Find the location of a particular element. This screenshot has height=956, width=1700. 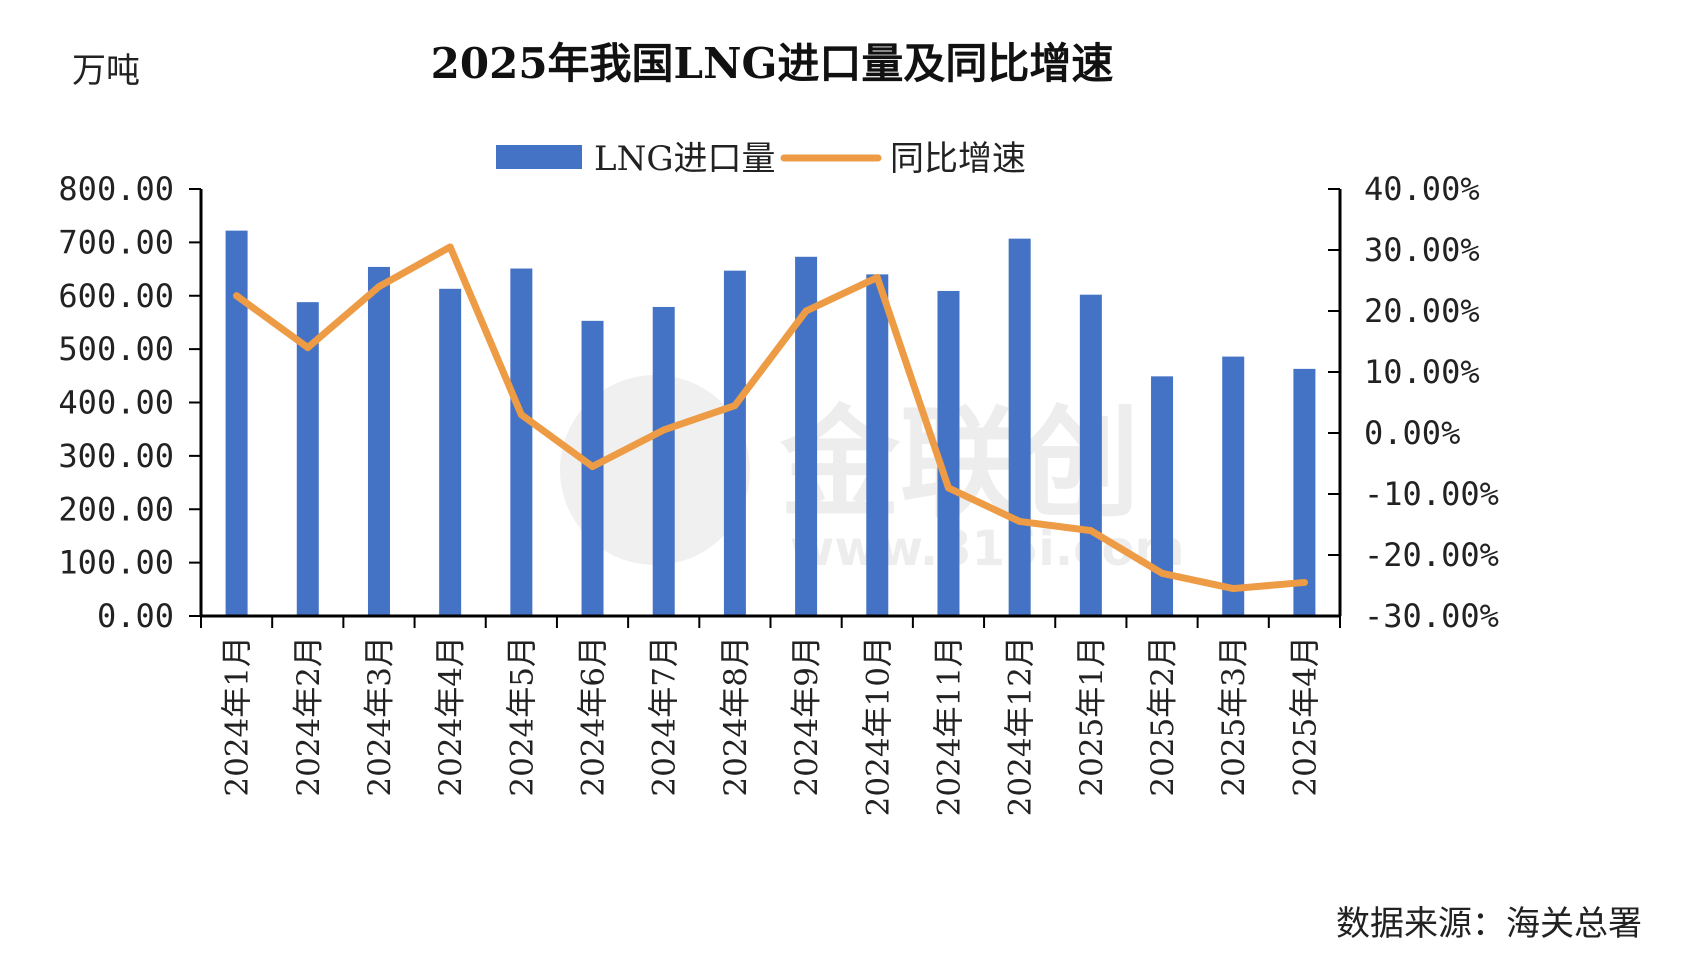

right-tick-label: 30.00% is located at coordinates (1422, 250).